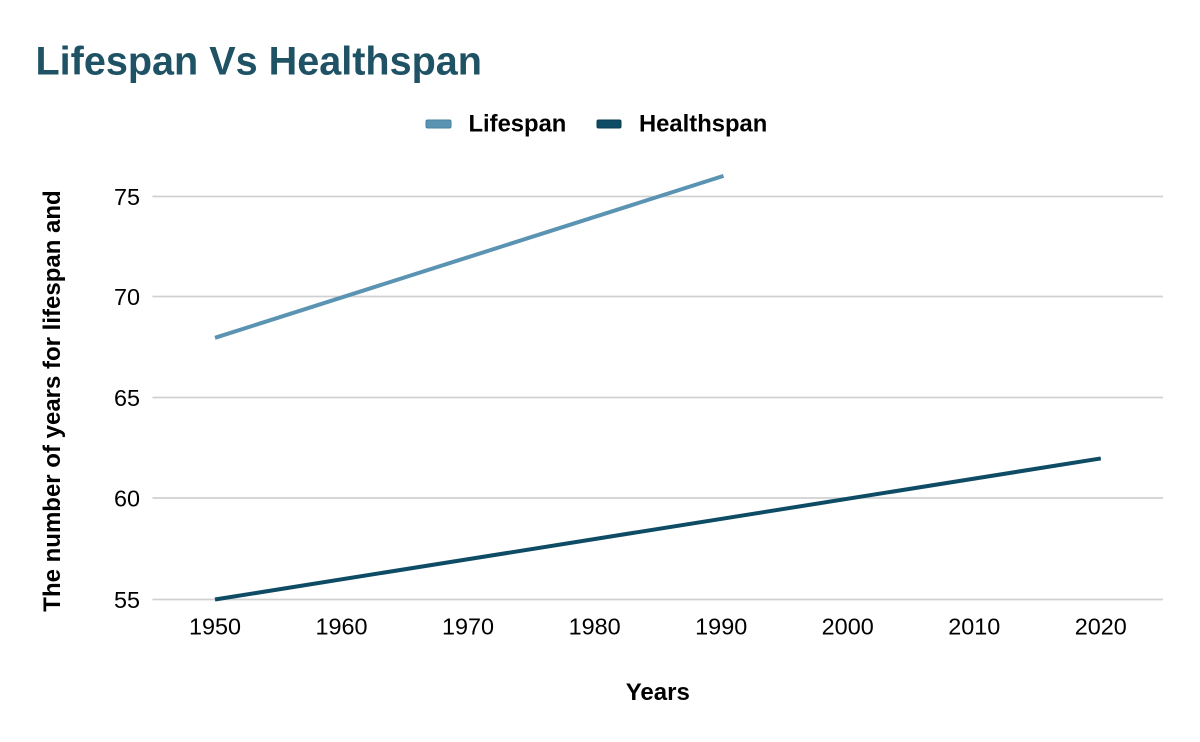 This screenshot has height=742, width=1200. I want to click on svg-text: 55, so click(127, 600).